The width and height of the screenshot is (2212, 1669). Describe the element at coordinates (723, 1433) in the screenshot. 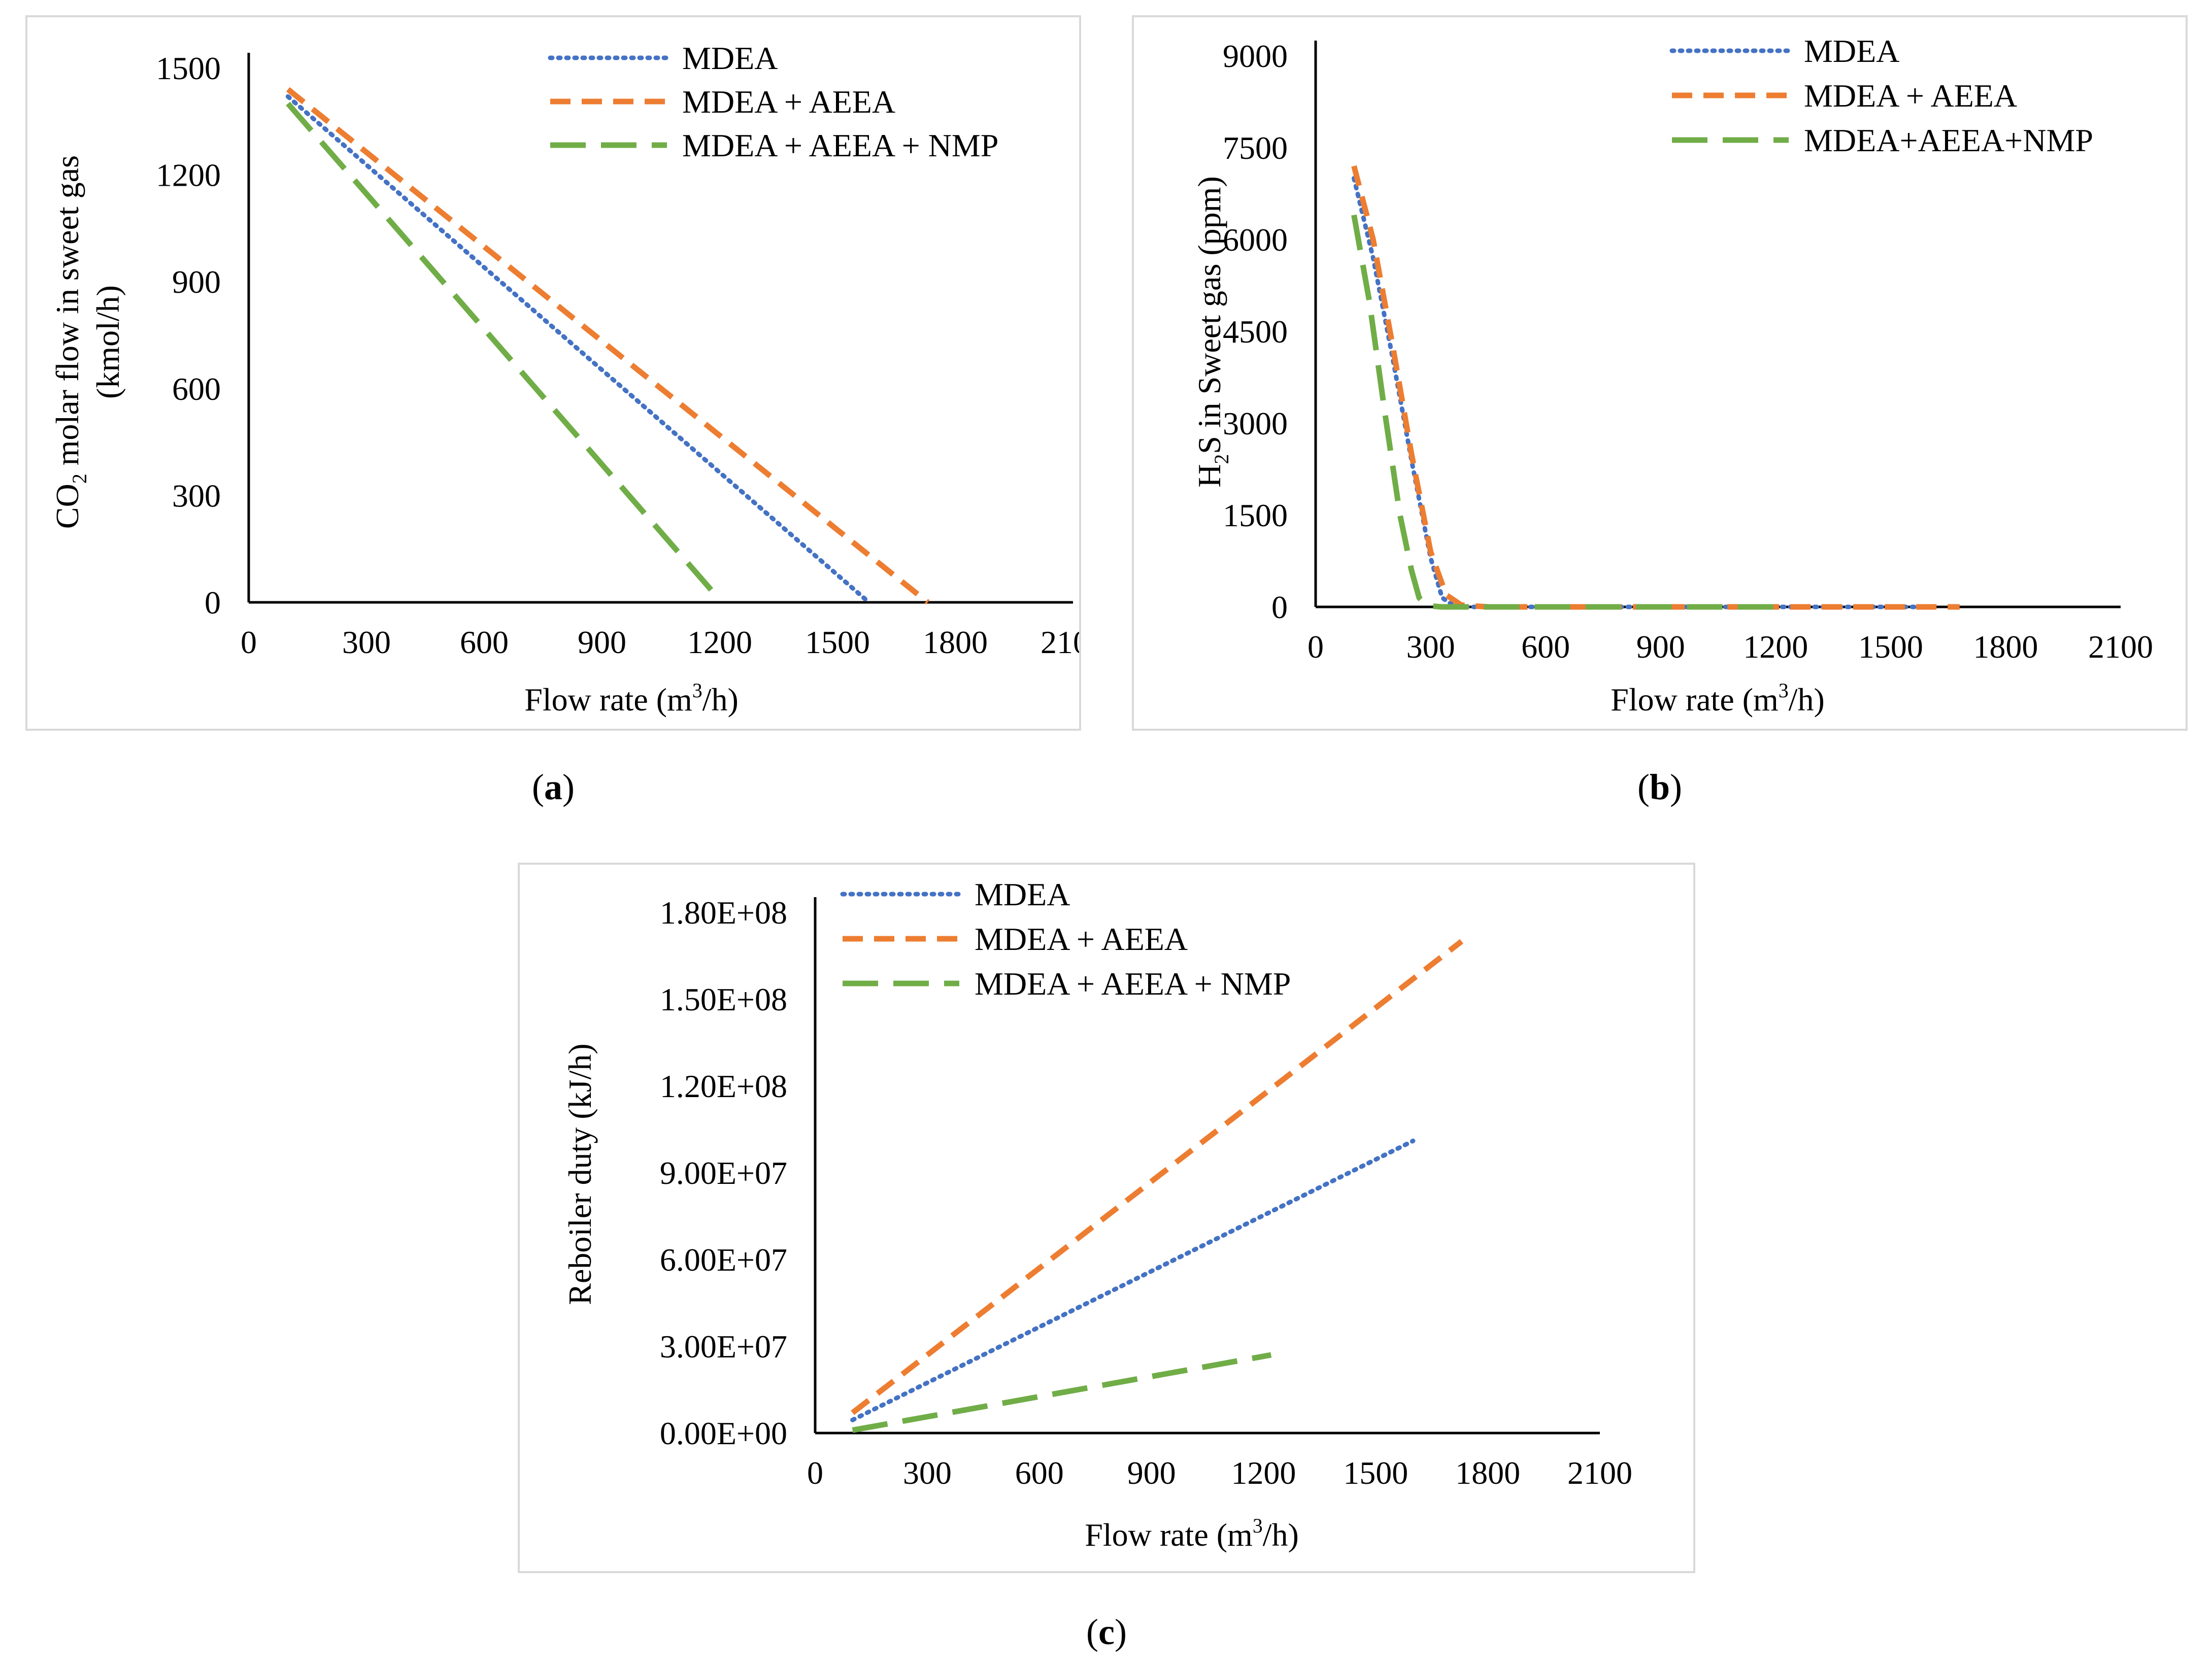

I see `y-tick-label: 0.00E+00` at that location.